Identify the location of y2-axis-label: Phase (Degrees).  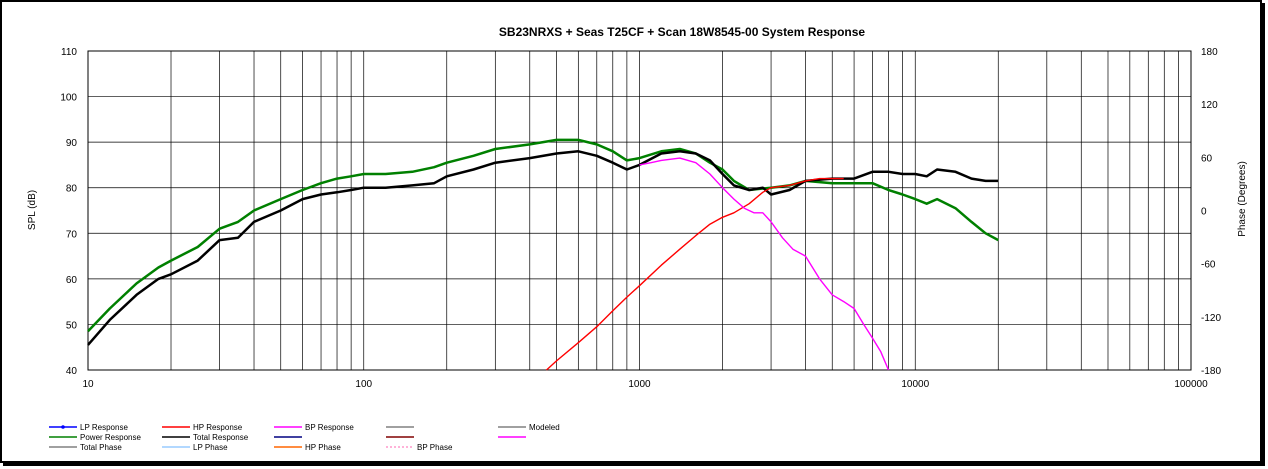
(1242, 199).